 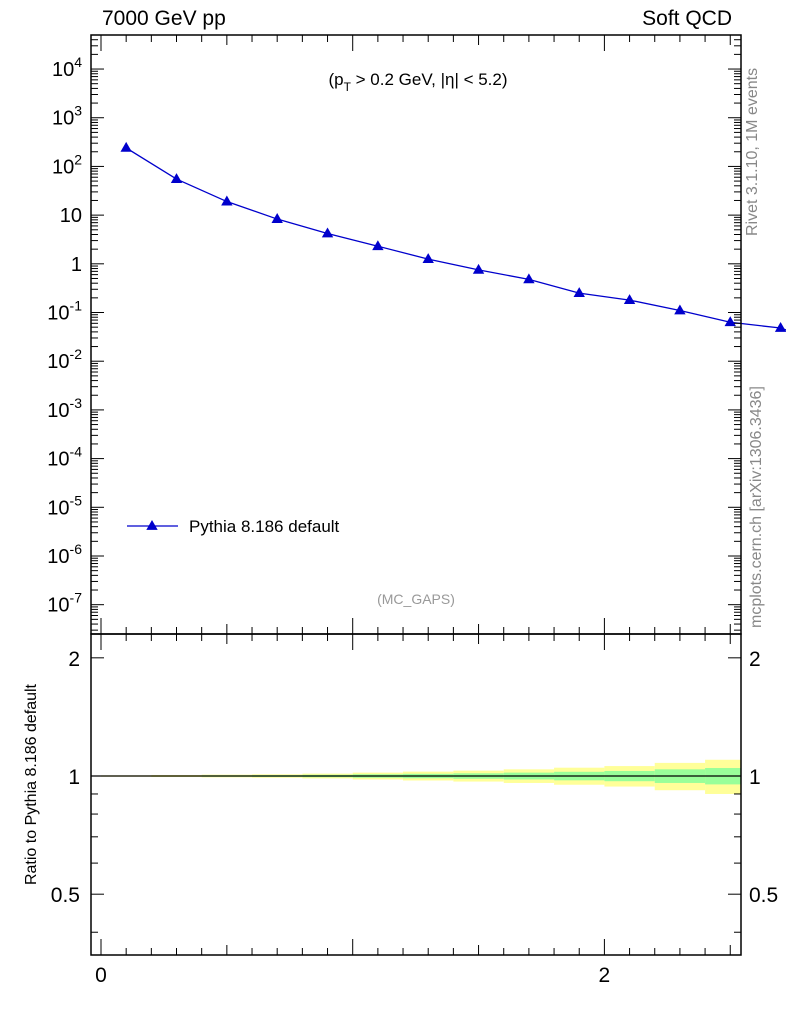 I want to click on y-tick-label: 10⁻⁴, so click(x=64, y=457).